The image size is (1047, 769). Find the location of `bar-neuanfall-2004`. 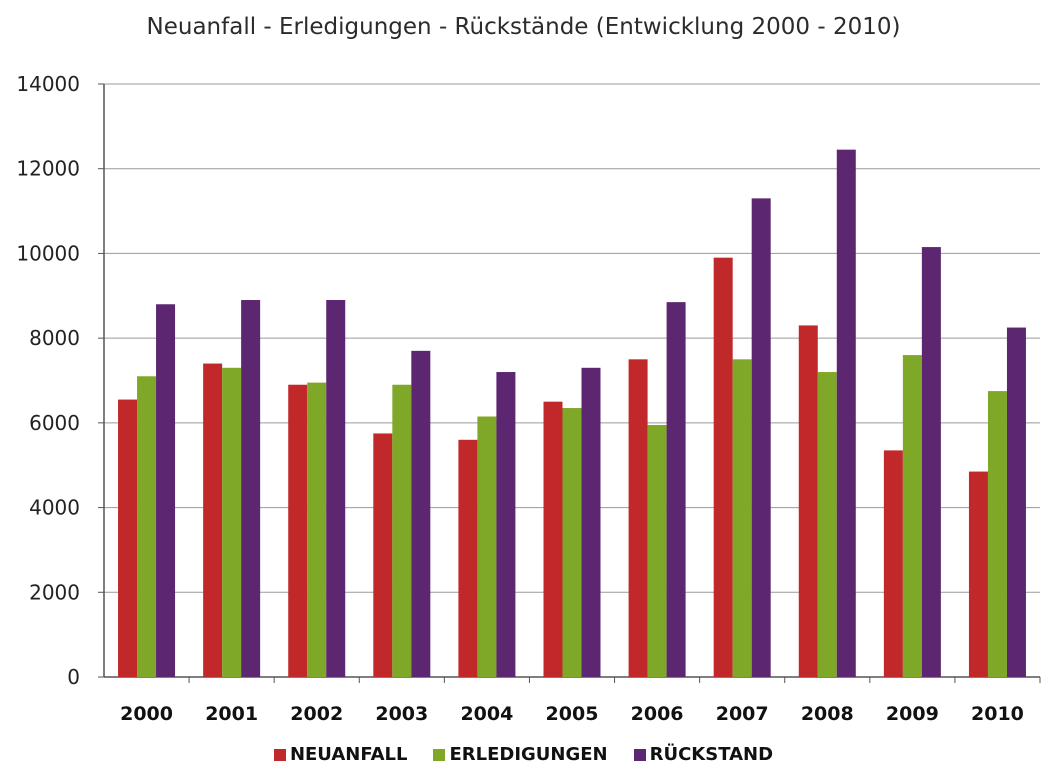

bar-neuanfall-2004 is located at coordinates (468, 558).